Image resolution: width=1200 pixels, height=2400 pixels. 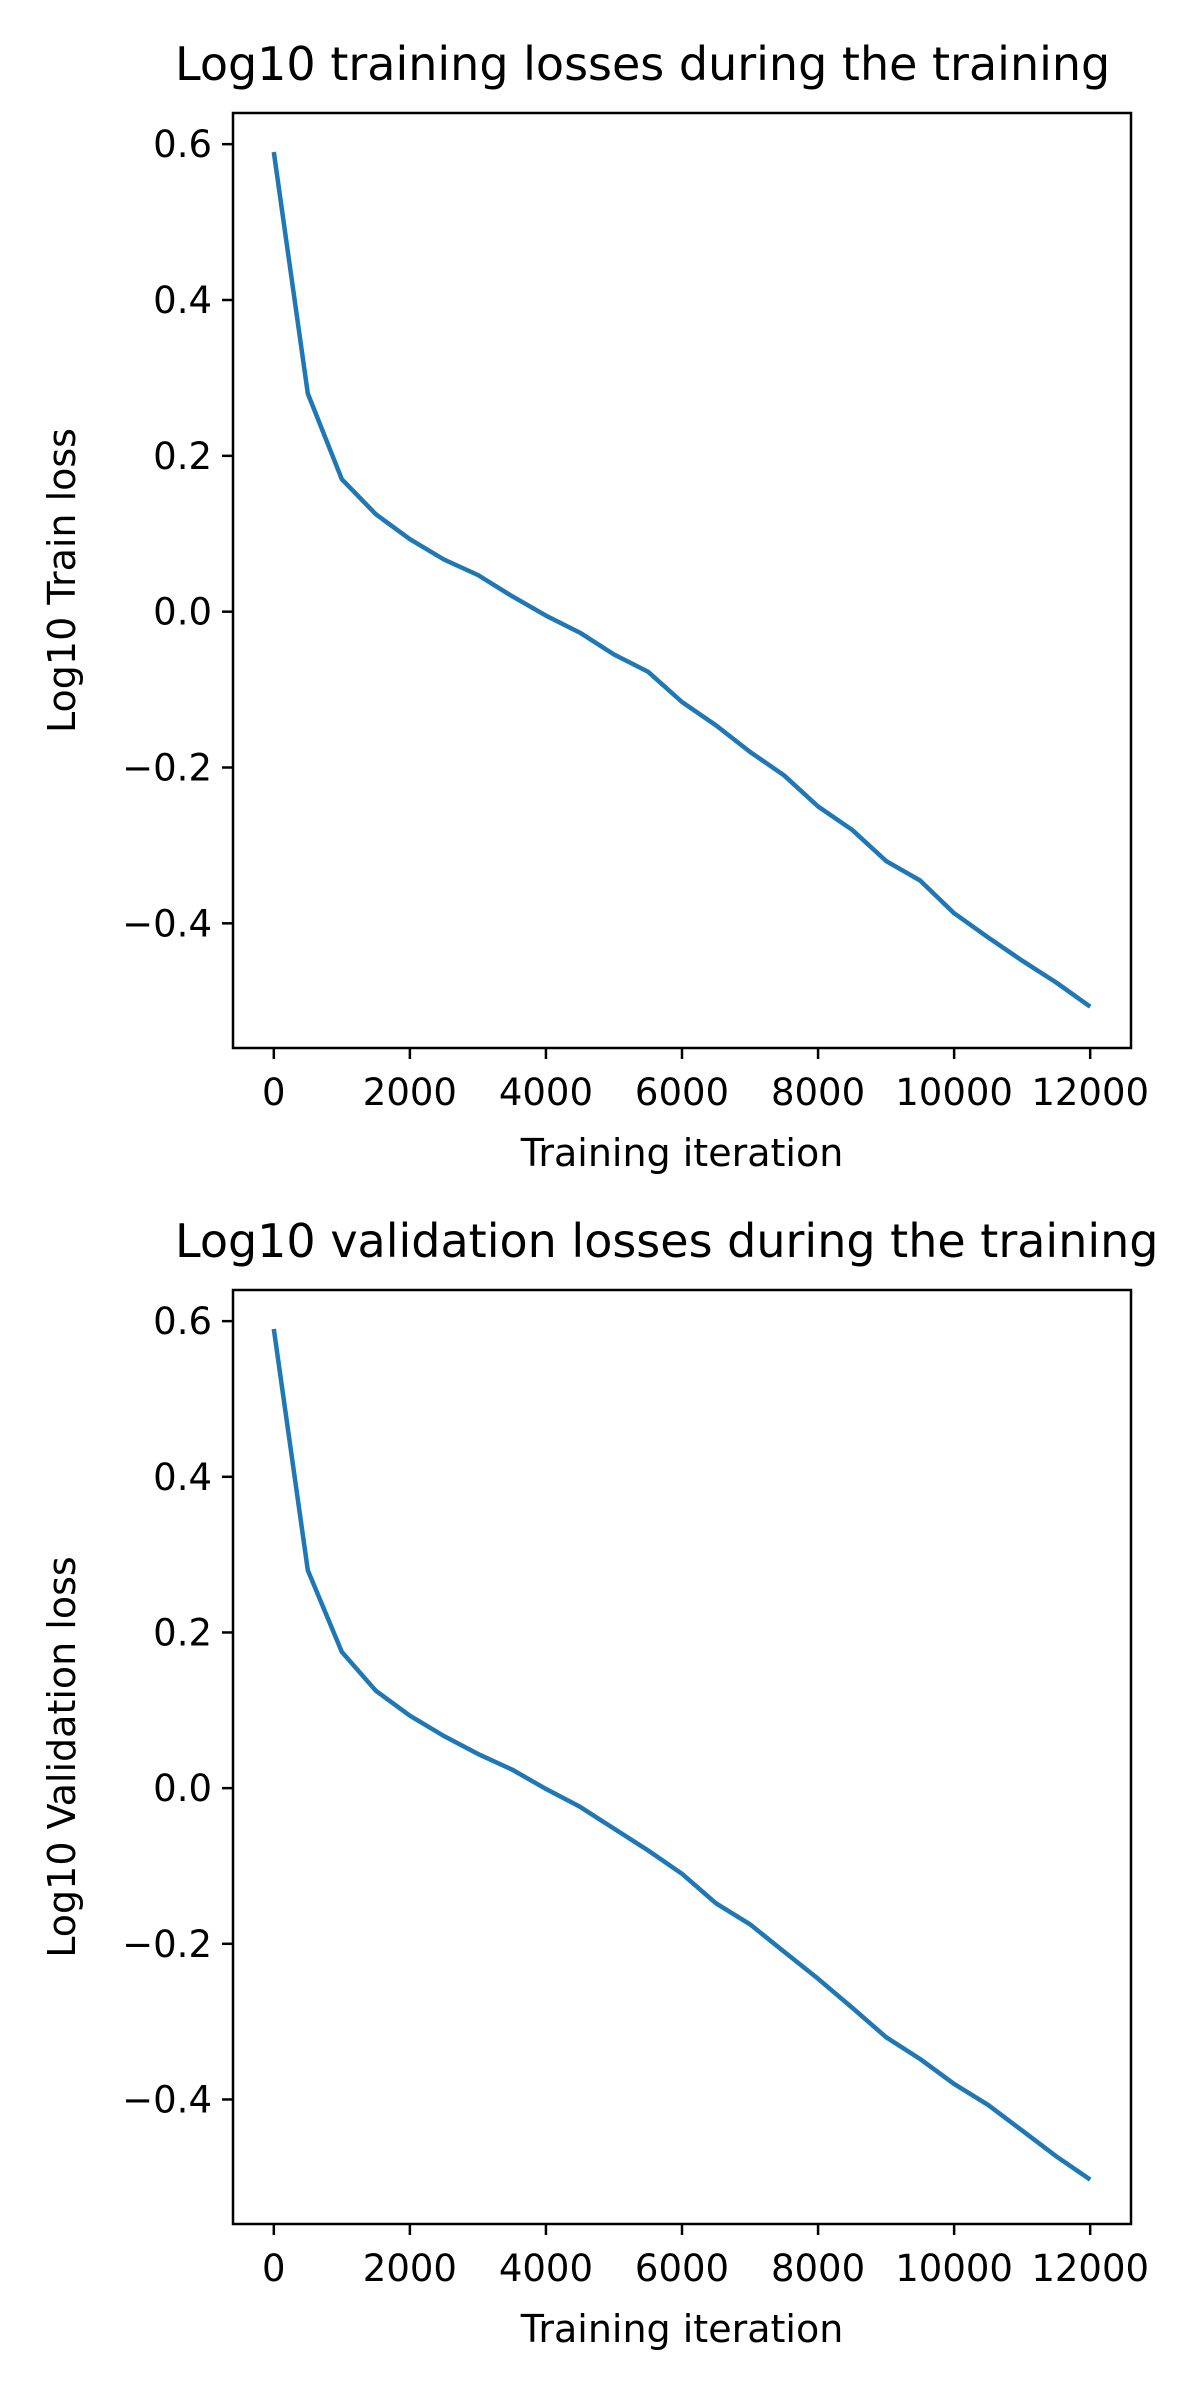 I want to click on y-axis-label: Log10 Train loss, so click(x=62, y=580).